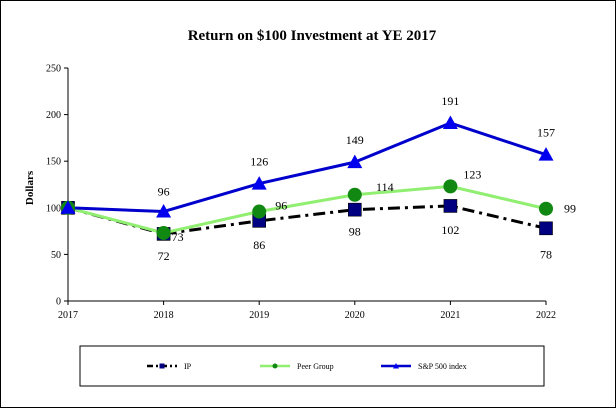  Describe the element at coordinates (355, 315) in the screenshot. I see `x-tick-label: 2020` at that location.